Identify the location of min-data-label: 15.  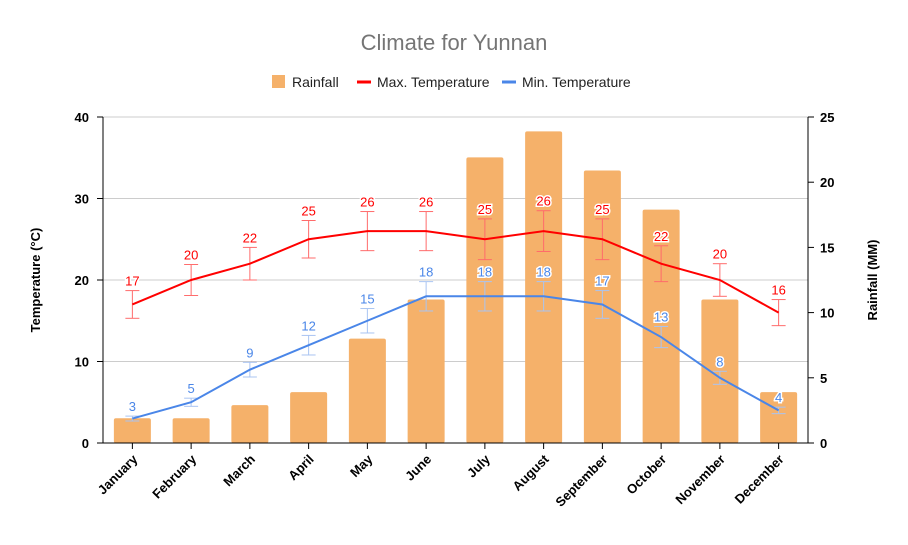
(367, 299).